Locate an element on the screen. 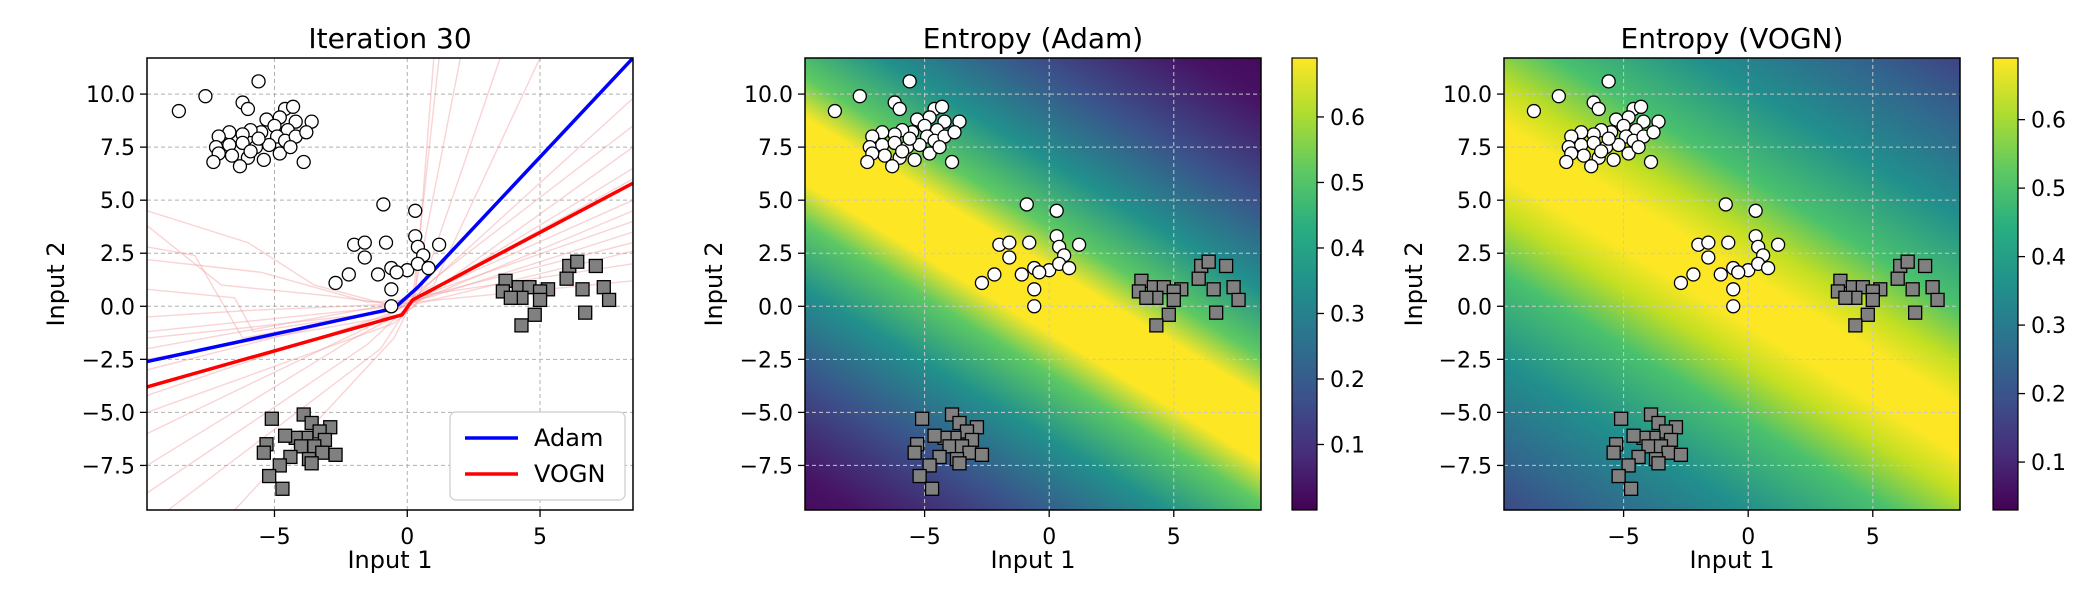  colorbar-tick-label: 0.3 is located at coordinates (1347, 314).